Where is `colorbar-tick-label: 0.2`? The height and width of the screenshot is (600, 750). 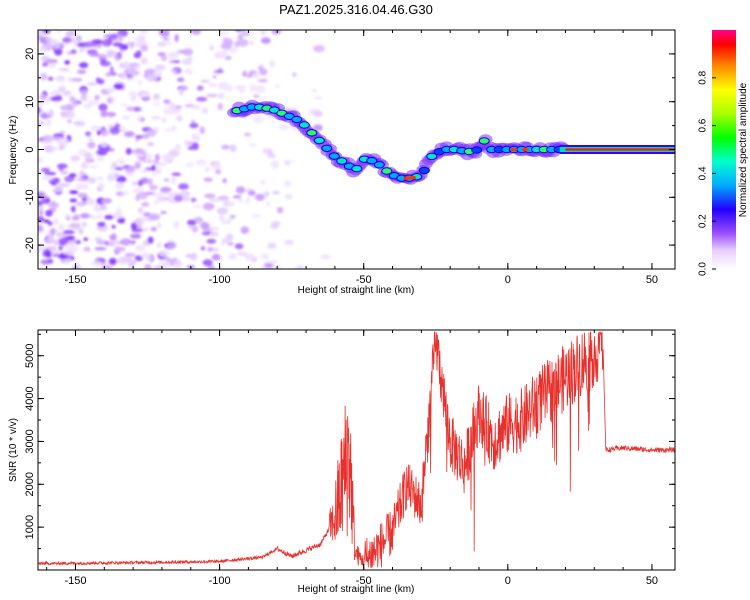
colorbar-tick-label: 0.2 is located at coordinates (703, 221).